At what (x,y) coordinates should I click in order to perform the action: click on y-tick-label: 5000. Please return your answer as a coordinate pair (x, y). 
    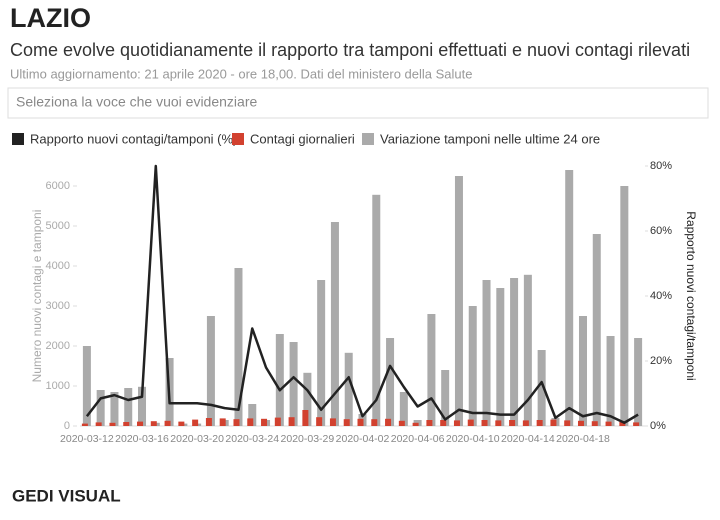
    Looking at the image, I should click on (58, 226).